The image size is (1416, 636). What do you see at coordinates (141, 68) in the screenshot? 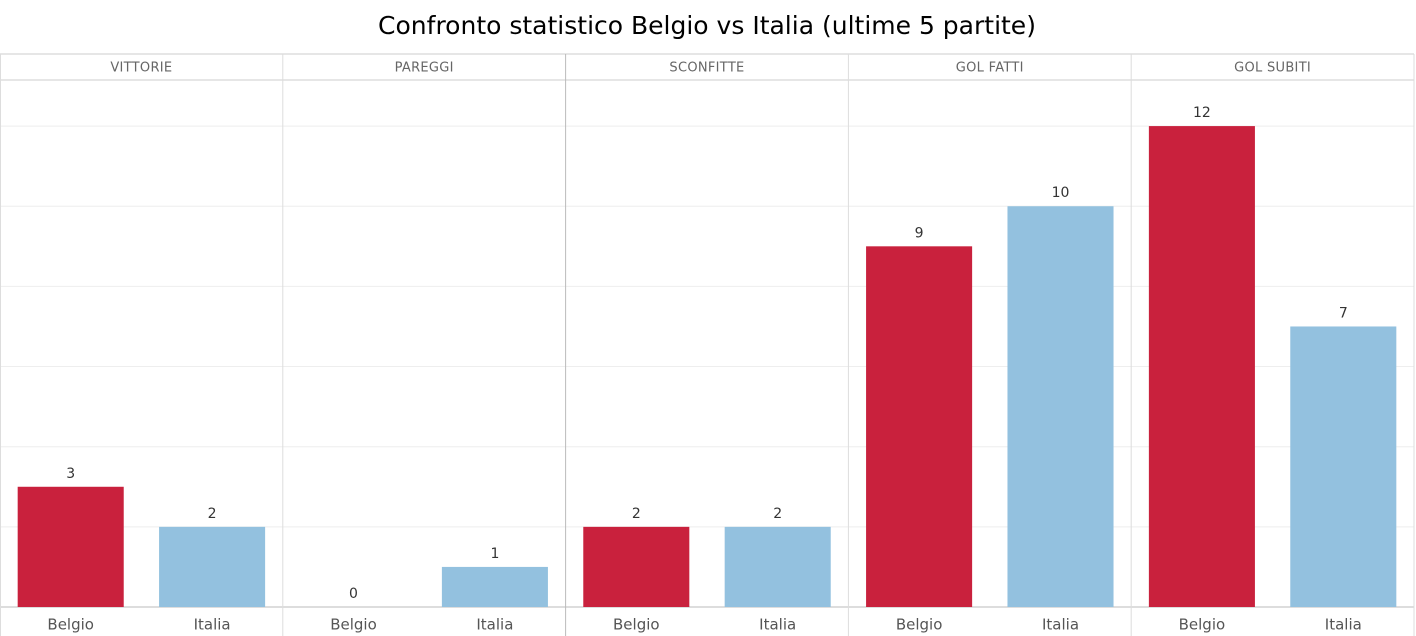
I see `panel-header: VITTORIE` at bounding box center [141, 68].